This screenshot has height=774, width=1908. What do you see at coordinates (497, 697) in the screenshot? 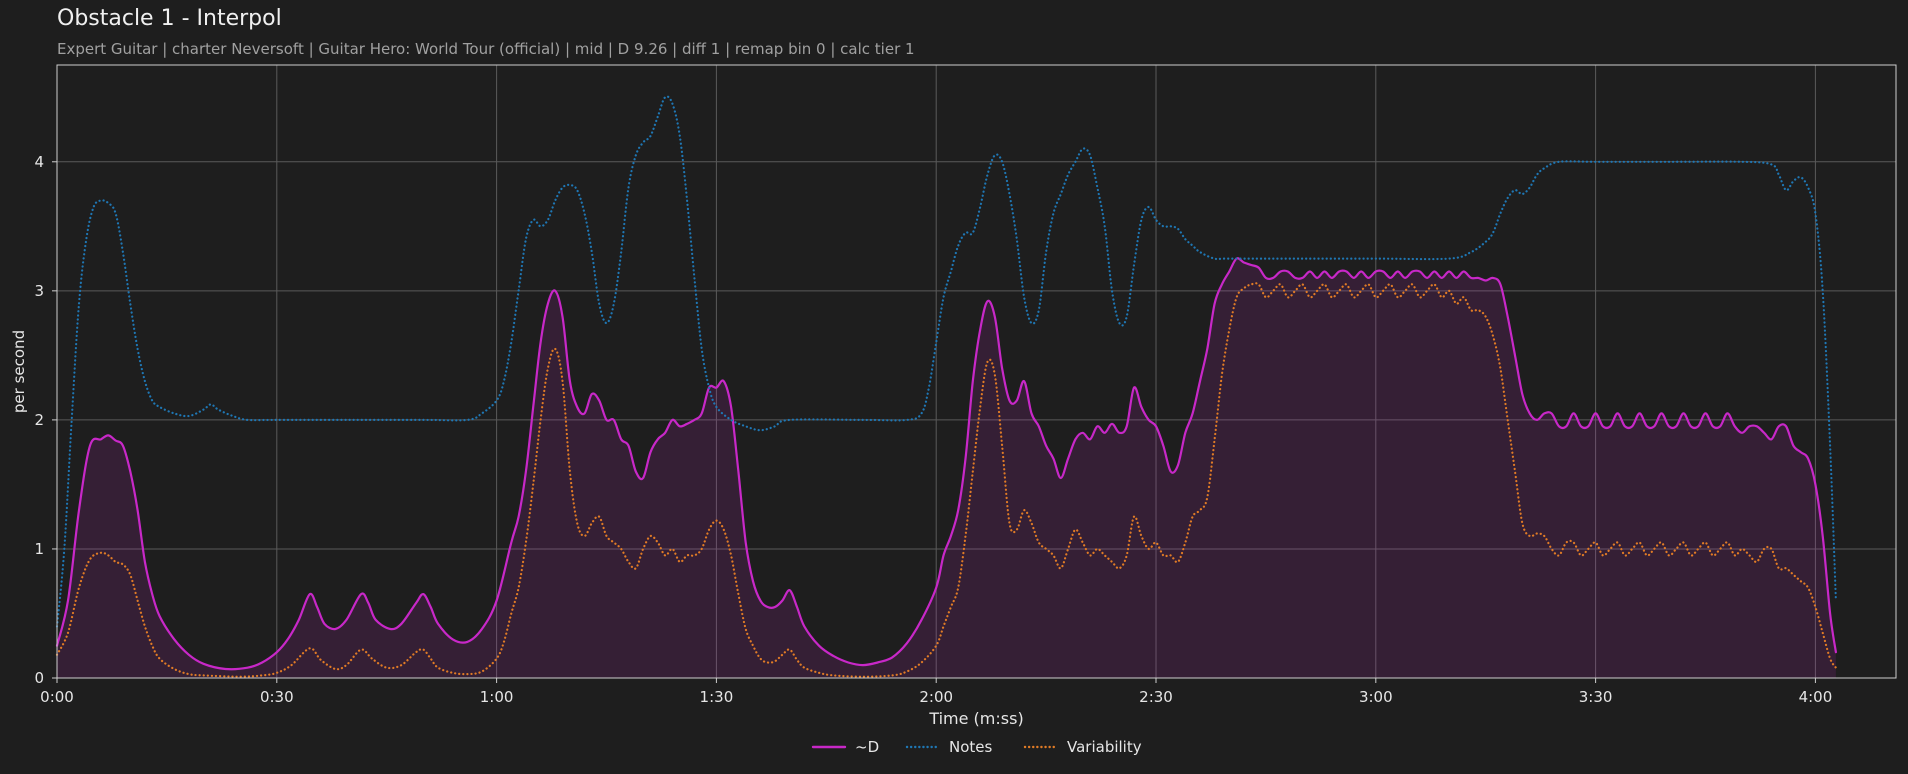
I see `x-tick-label: 1:00` at bounding box center [497, 697].